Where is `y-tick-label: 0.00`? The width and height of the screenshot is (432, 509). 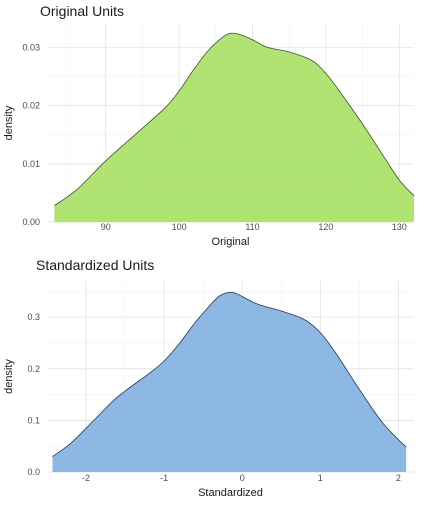 y-tick-label: 0.00 is located at coordinates (31, 222).